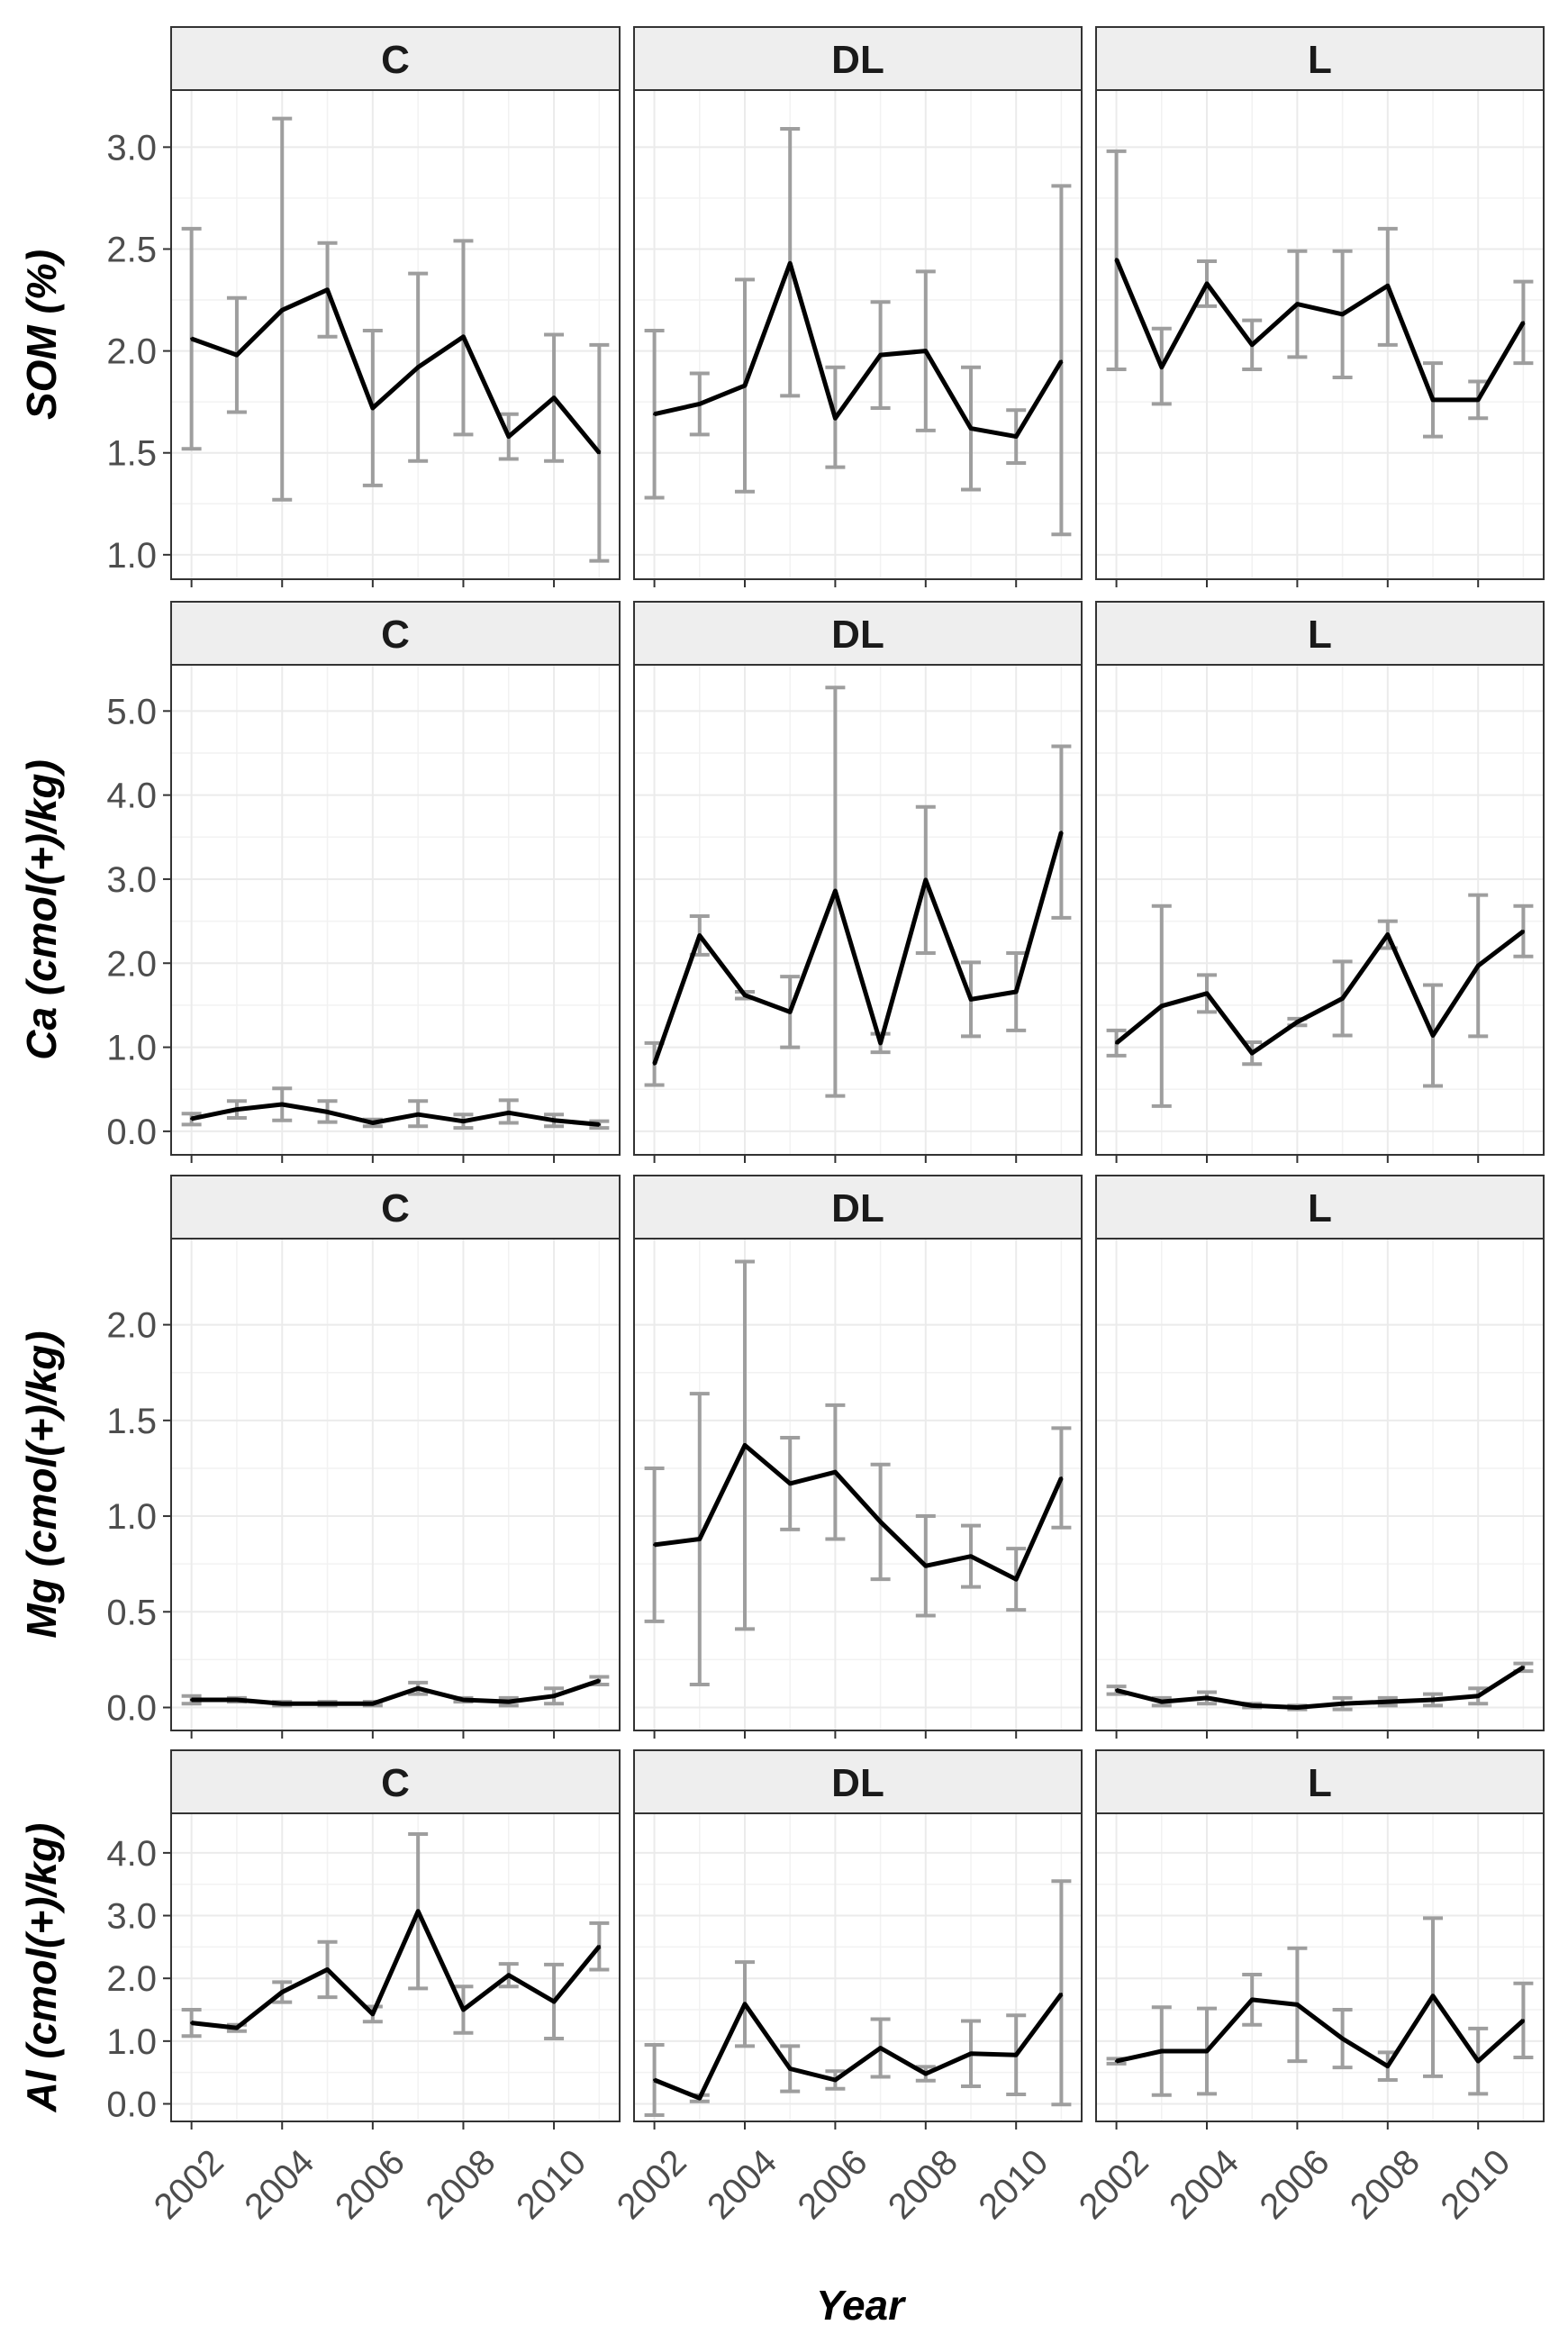  What do you see at coordinates (41, 335) in the screenshot?
I see `y-axis-title: SOM (%)` at bounding box center [41, 335].